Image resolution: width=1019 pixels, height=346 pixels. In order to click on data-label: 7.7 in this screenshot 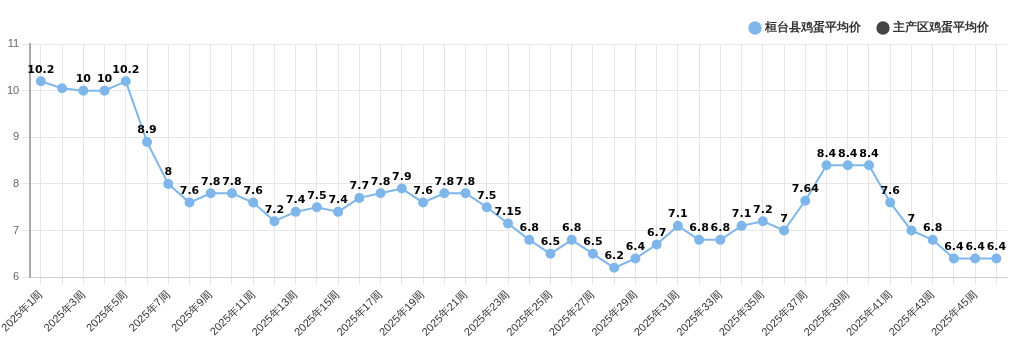, I will do `click(359, 186)`.